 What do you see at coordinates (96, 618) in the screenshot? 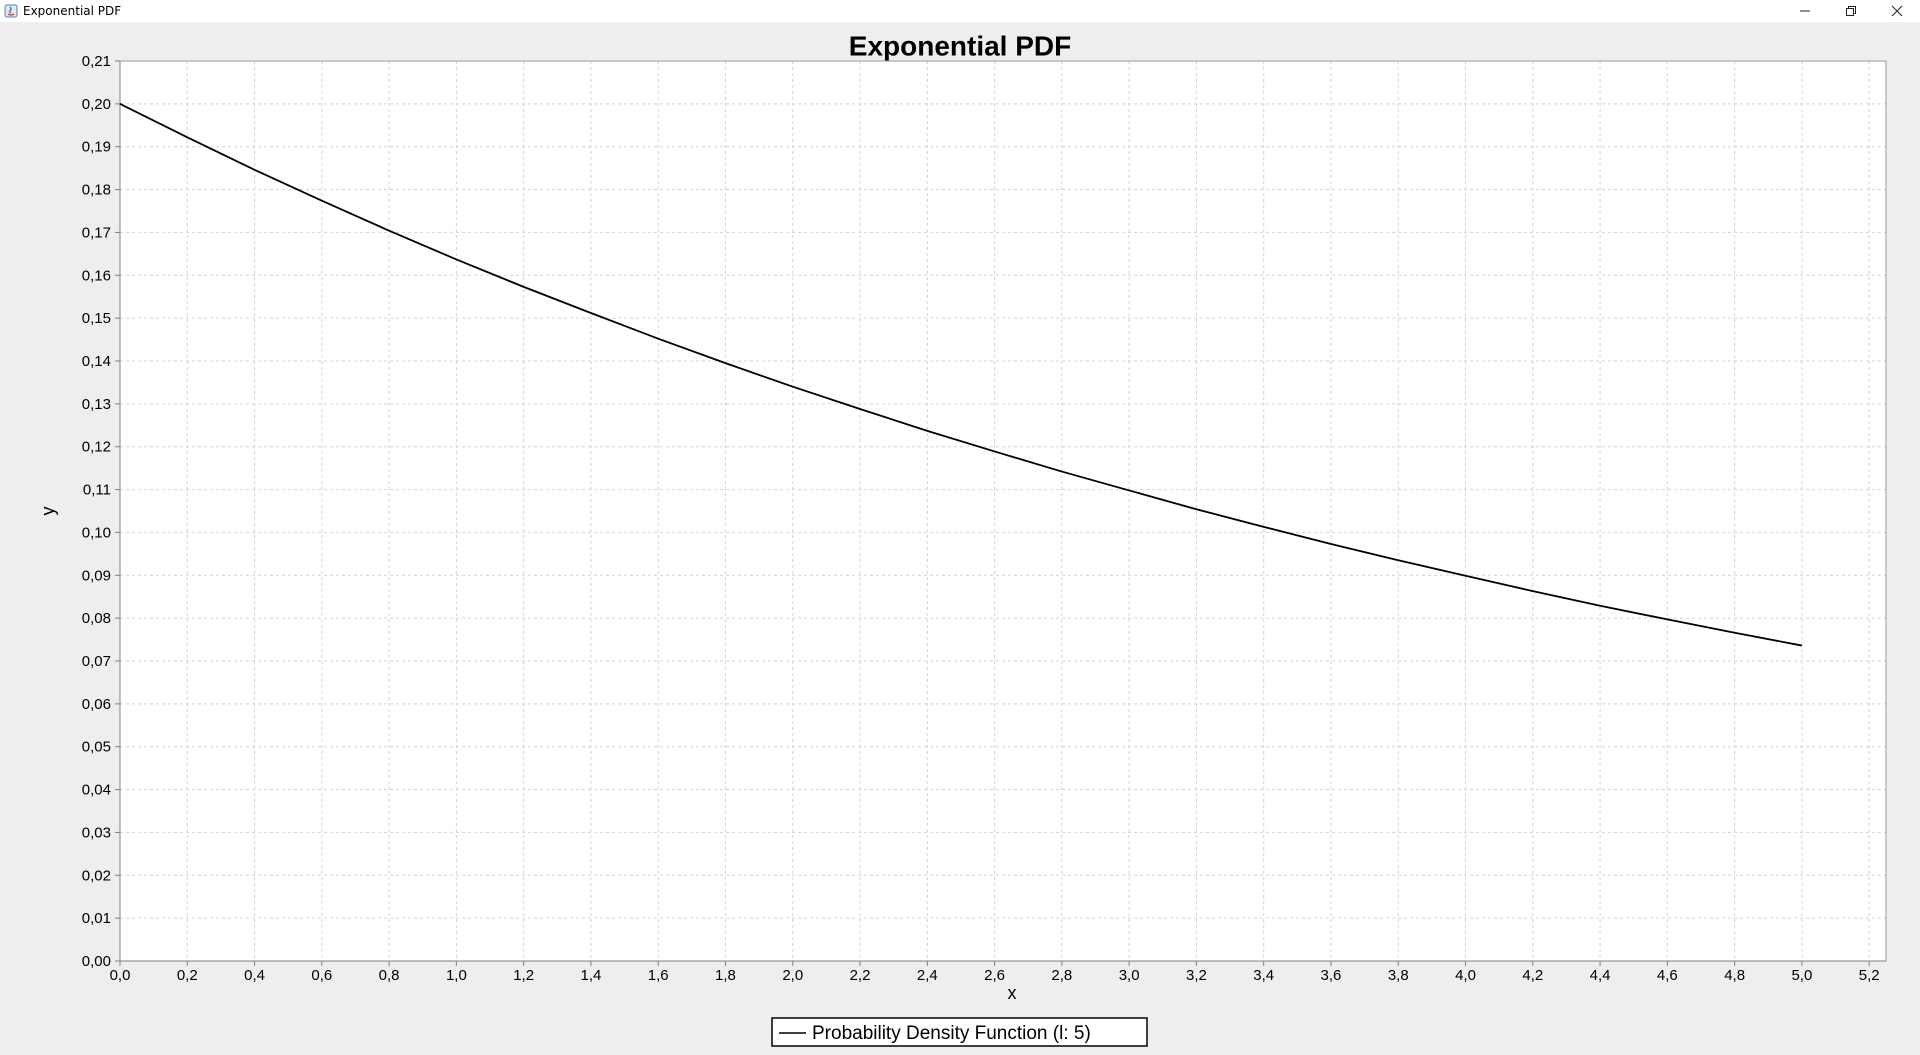
I see `y-tick-label: 0,08` at bounding box center [96, 618].